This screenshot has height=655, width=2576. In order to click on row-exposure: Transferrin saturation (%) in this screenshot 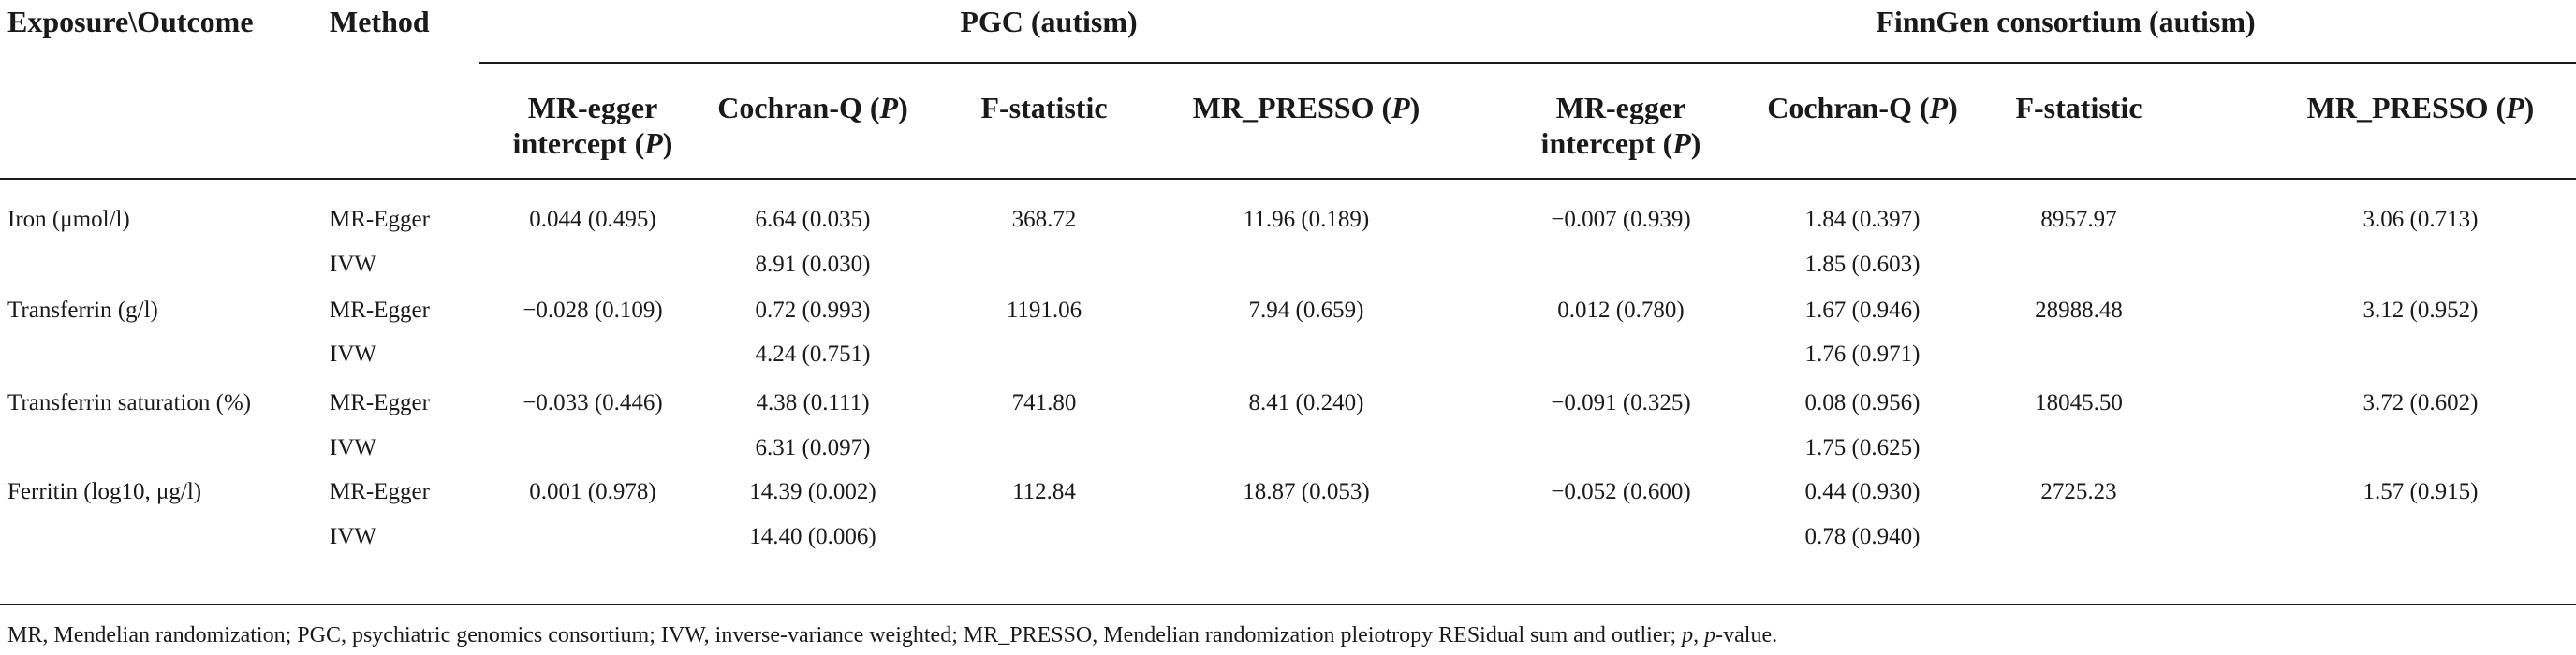, I will do `click(129, 402)`.